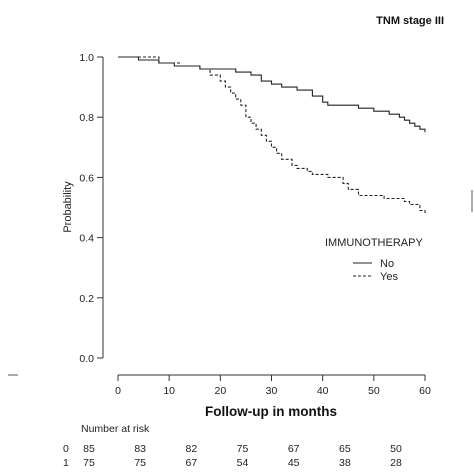 The image size is (474, 474). Describe the element at coordinates (86, 58) in the screenshot. I see `y-tick-label: 1.0` at that location.